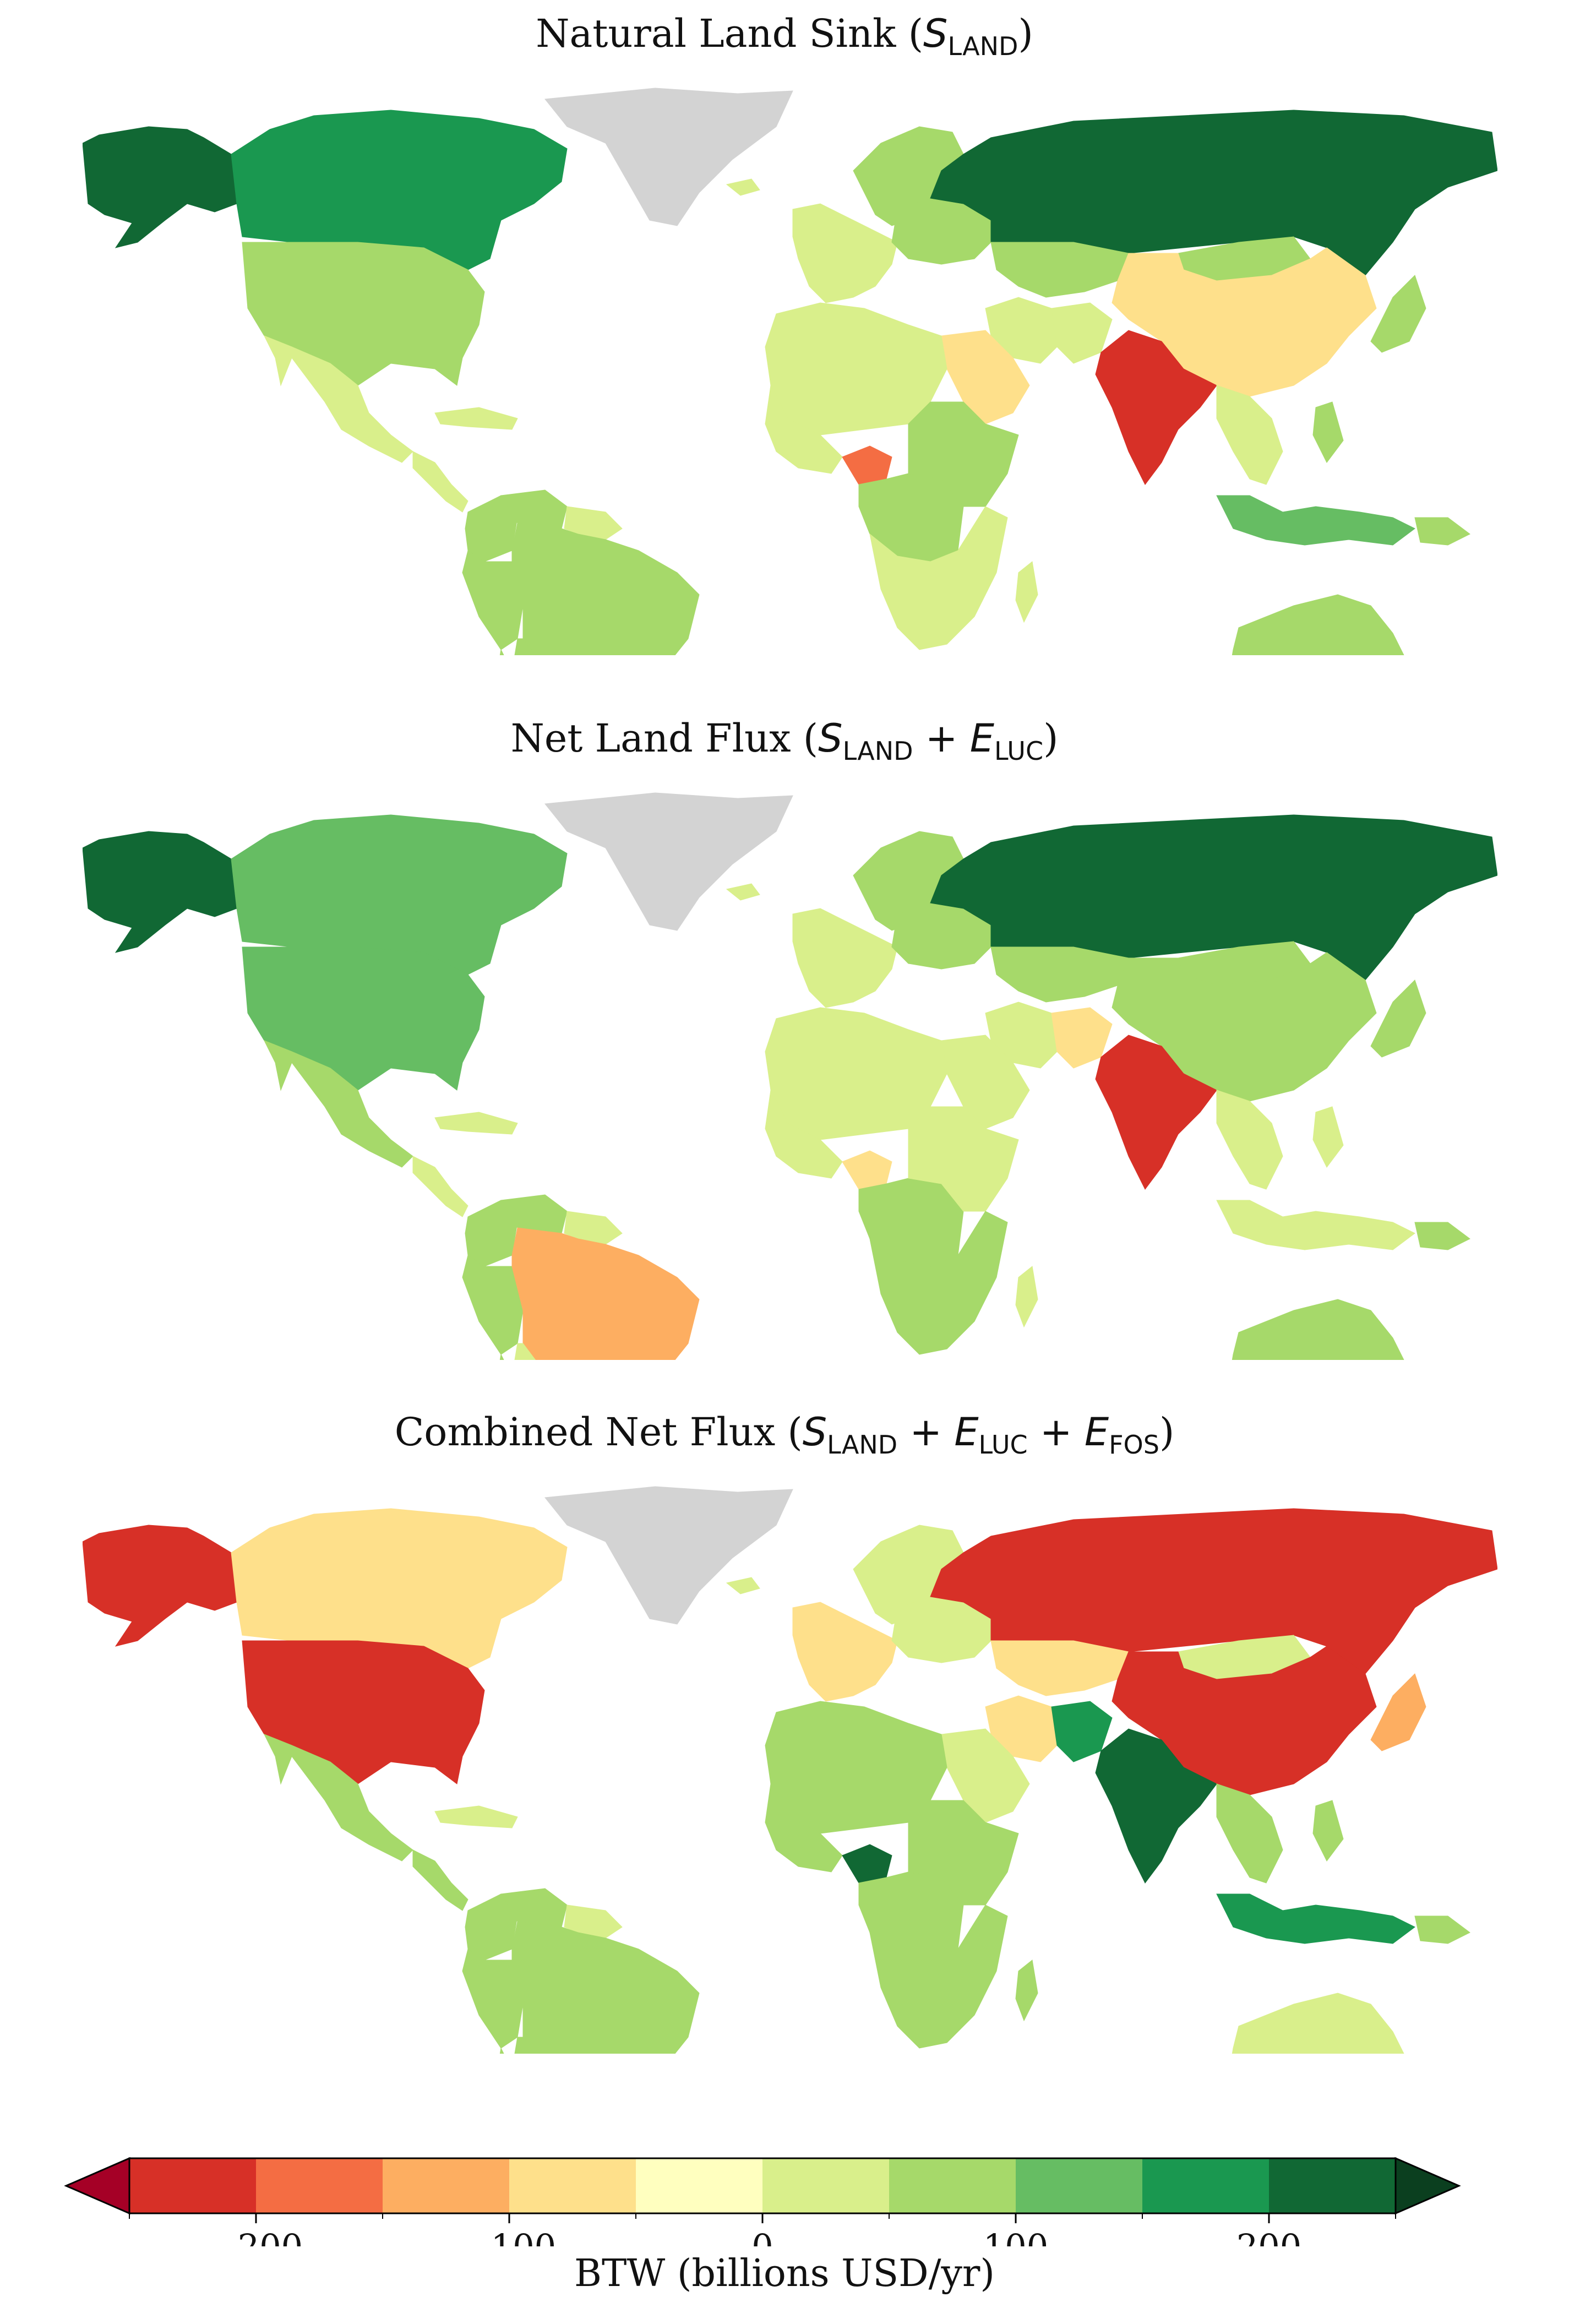 The height and width of the screenshot is (2324, 1569). I want to click on title-text: Net Land Flux (, so click(664, 738).